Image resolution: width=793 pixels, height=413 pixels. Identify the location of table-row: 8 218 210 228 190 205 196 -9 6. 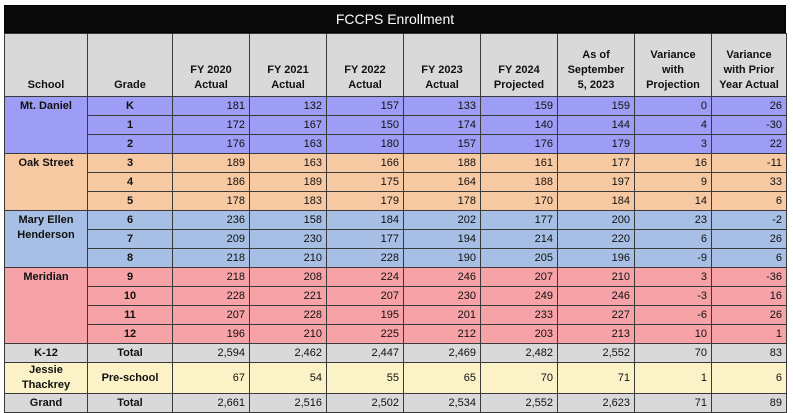
(395, 258).